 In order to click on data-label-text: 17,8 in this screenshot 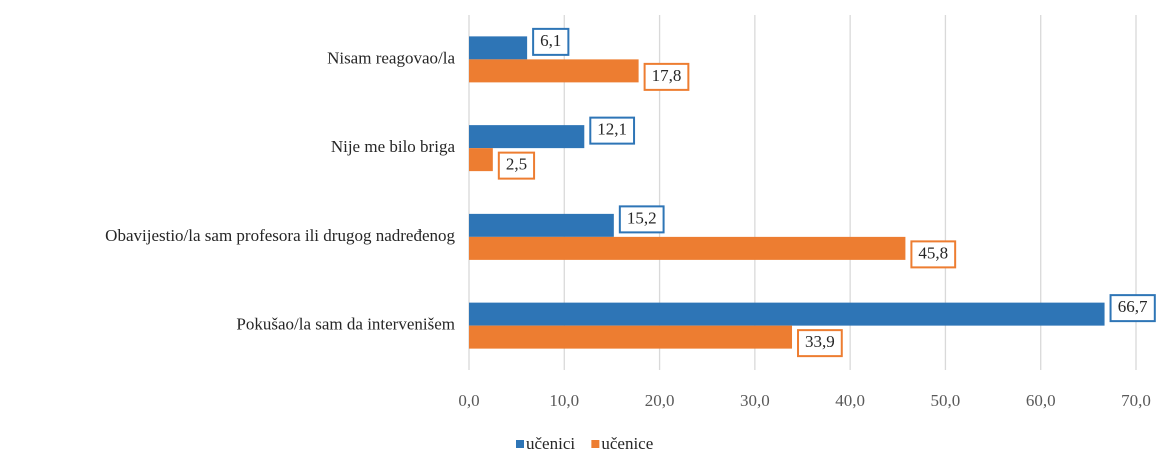, I will do `click(667, 75)`.